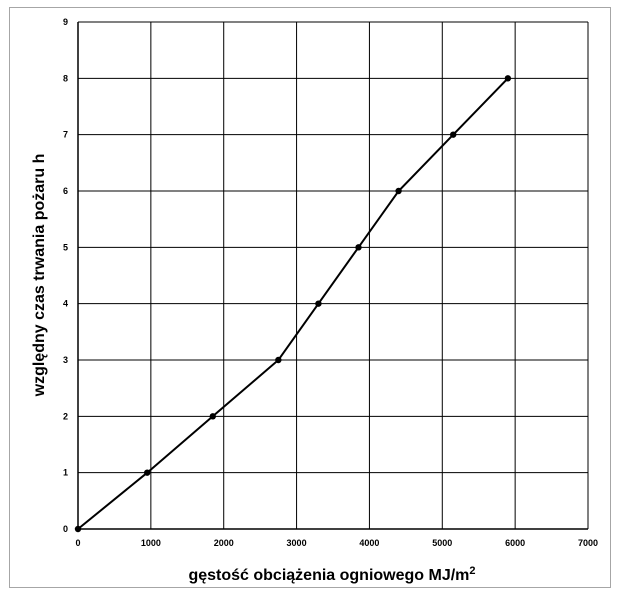 The width and height of the screenshot is (620, 595). What do you see at coordinates (65, 416) in the screenshot?
I see `y-tick-label-2: 2` at bounding box center [65, 416].